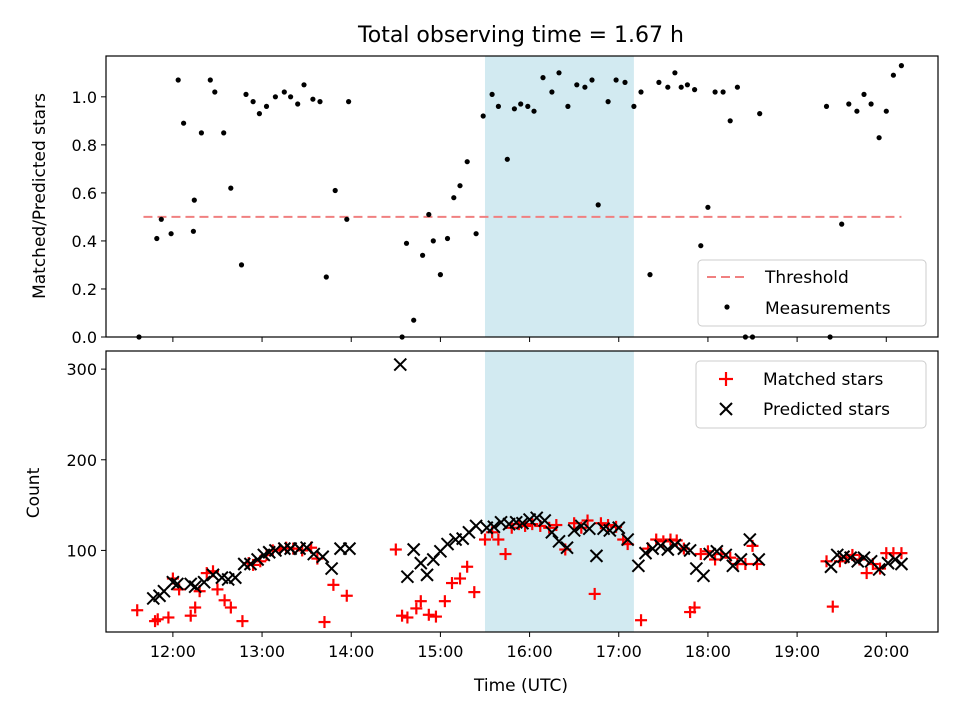 The image size is (960, 720). I want to click on ratio-y-tick-label: 0.8, so click(84, 145).